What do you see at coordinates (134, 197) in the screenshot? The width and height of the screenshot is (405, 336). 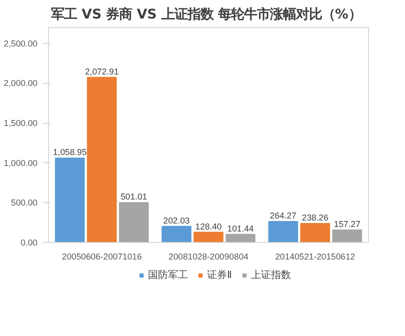 I see `data-label: 501.01` at bounding box center [134, 197].